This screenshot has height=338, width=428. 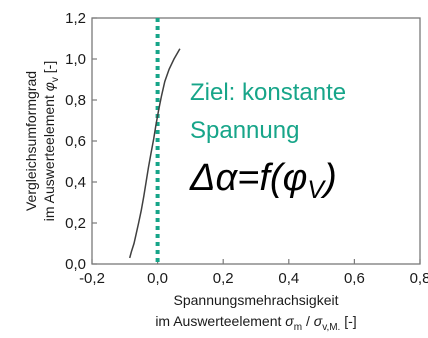 What do you see at coordinates (51, 141) in the screenshot?
I see `y-axis-label-line2: im Auswerteelement φv [-]` at bounding box center [51, 141].